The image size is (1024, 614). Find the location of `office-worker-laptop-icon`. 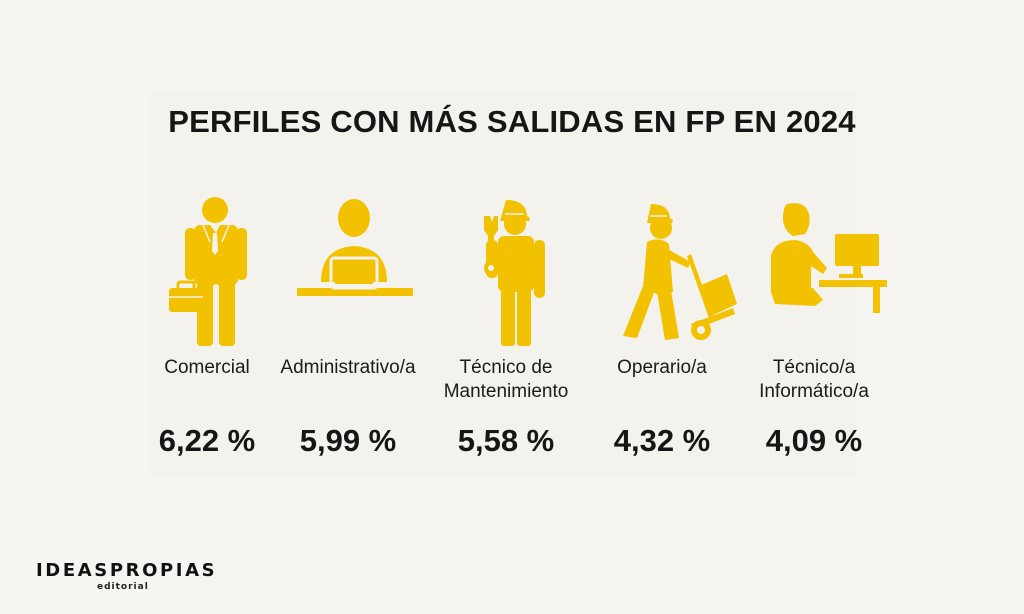

office-worker-laptop-icon is located at coordinates (355, 247).